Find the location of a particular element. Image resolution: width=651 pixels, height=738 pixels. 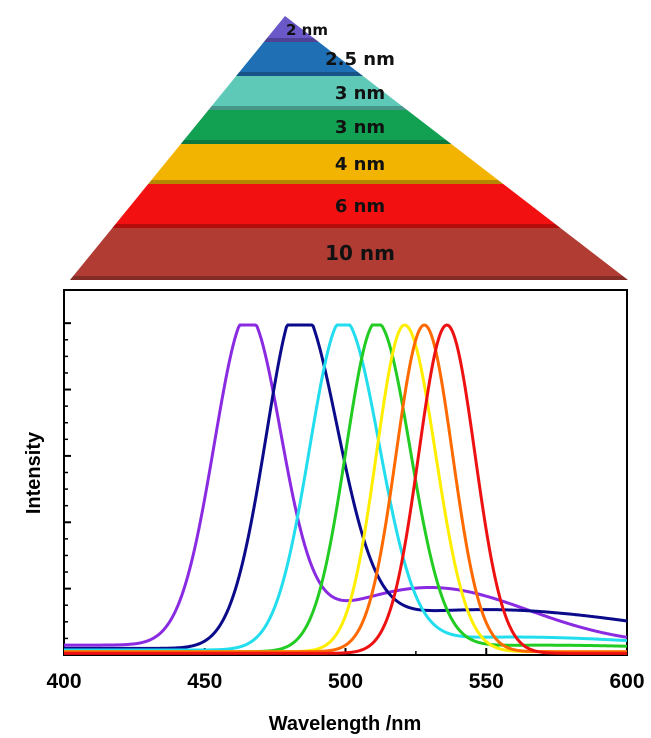

x-tick-label: 550 is located at coordinates (486, 681).